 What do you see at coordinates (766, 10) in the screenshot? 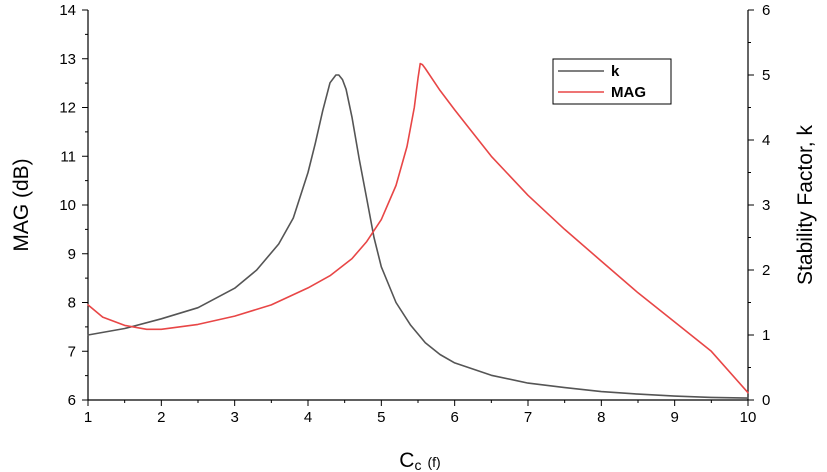
I see `y-right-tick-label: 6` at bounding box center [766, 10].